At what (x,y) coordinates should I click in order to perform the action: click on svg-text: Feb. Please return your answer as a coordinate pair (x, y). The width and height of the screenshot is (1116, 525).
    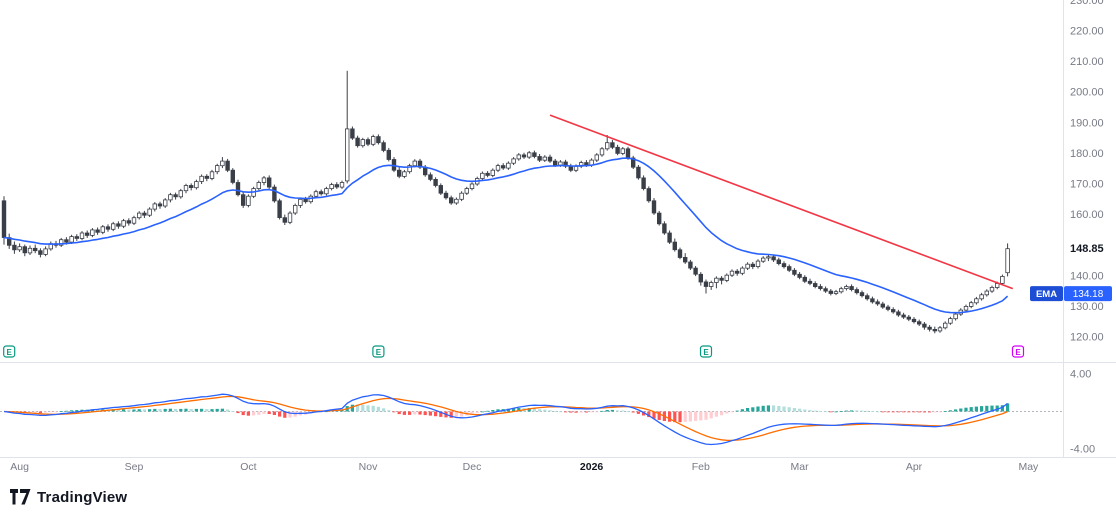
    Looking at the image, I should click on (701, 467).